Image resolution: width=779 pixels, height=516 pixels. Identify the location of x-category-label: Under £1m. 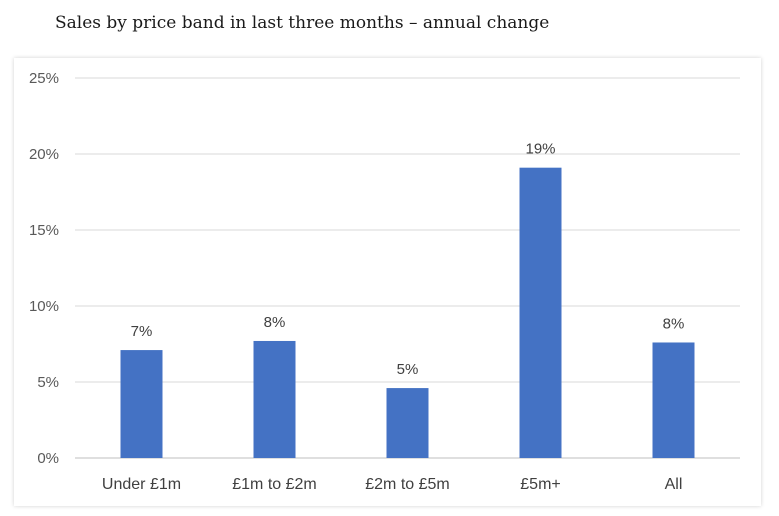
(141, 484).